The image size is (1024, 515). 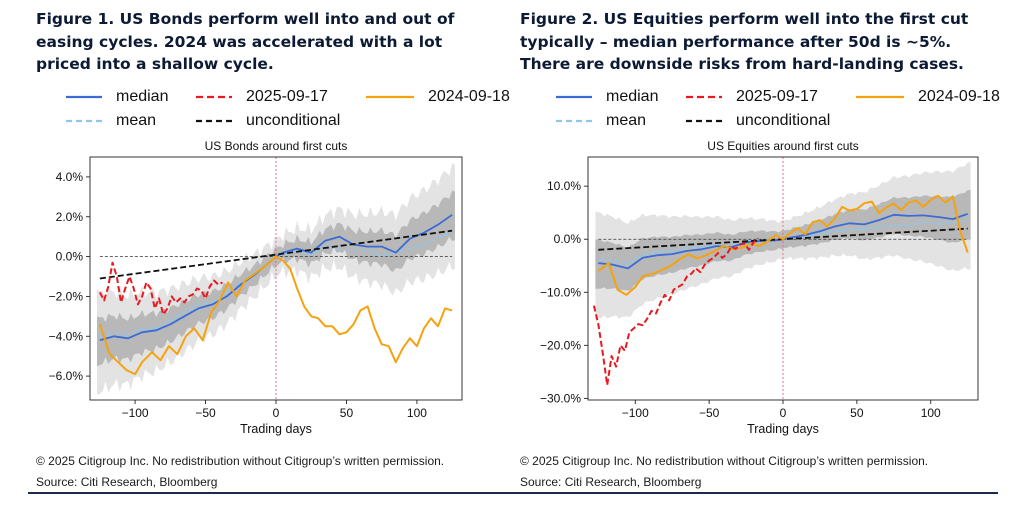 I want to click on y-tick-label: −20.0%, so click(x=560, y=345).